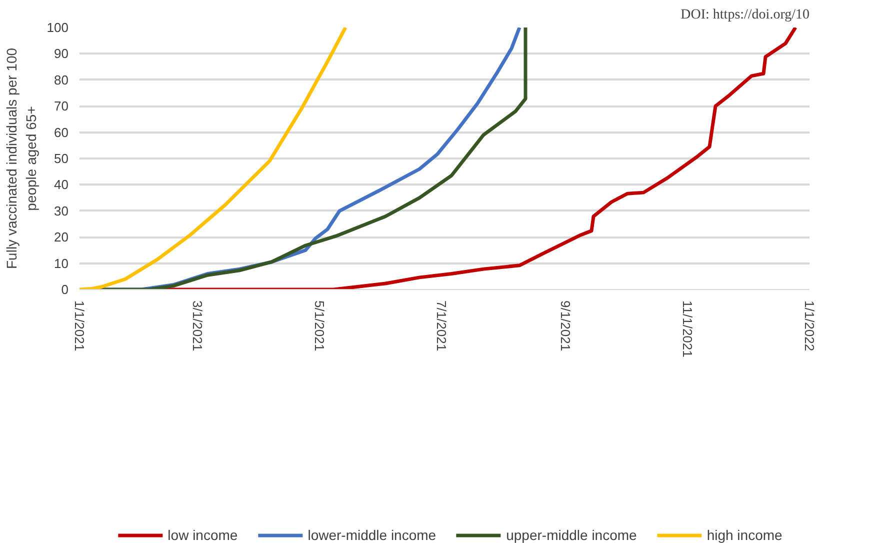 This screenshot has width=895, height=543. I want to click on y-tick-label: 90, so click(61, 54).